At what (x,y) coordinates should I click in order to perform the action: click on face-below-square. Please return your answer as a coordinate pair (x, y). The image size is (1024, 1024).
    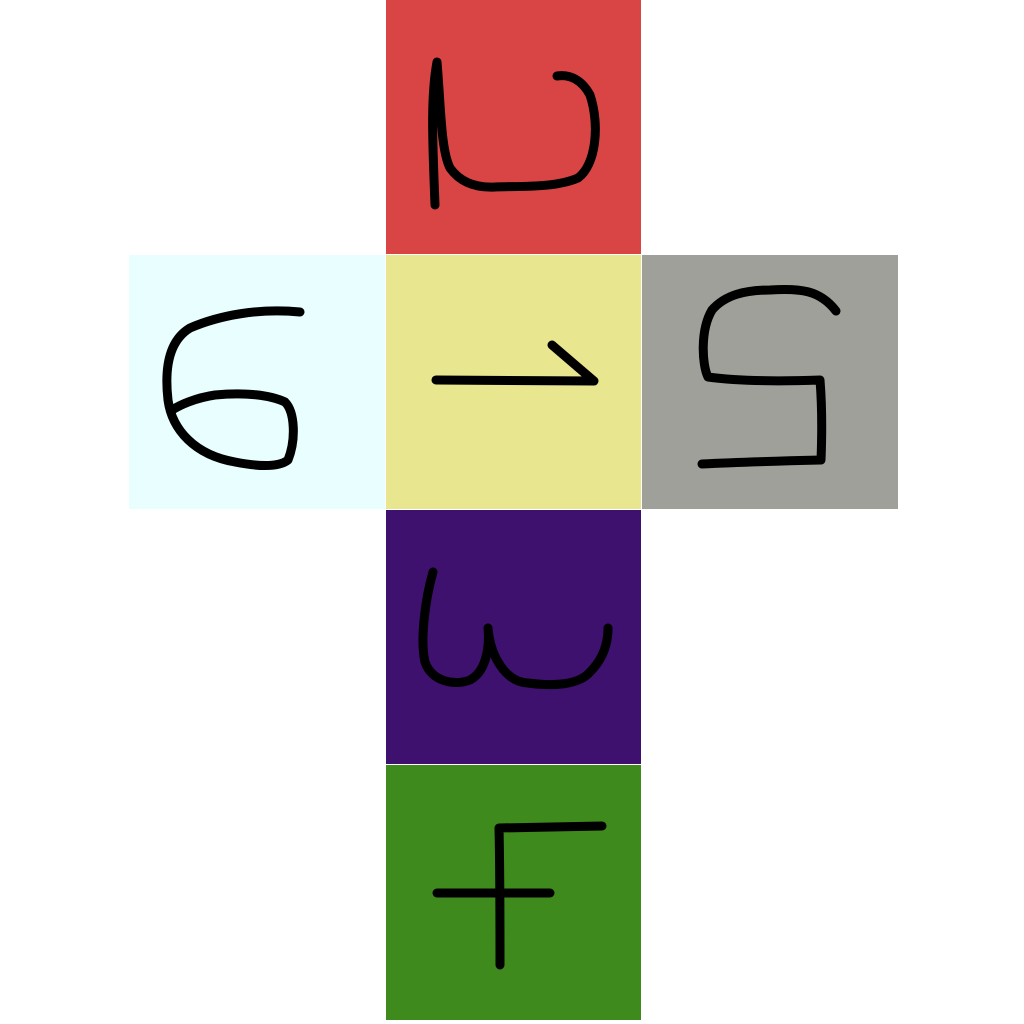
    Looking at the image, I should click on (513, 637).